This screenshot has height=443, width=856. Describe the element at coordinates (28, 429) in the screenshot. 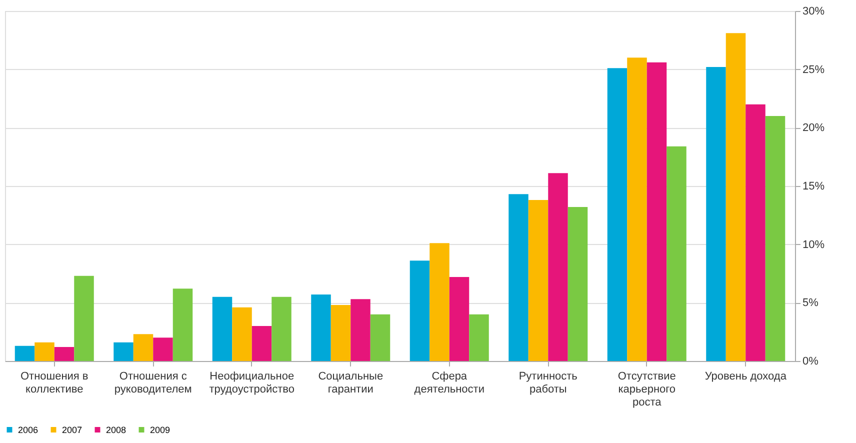

I see `legend-label: 2006` at that location.